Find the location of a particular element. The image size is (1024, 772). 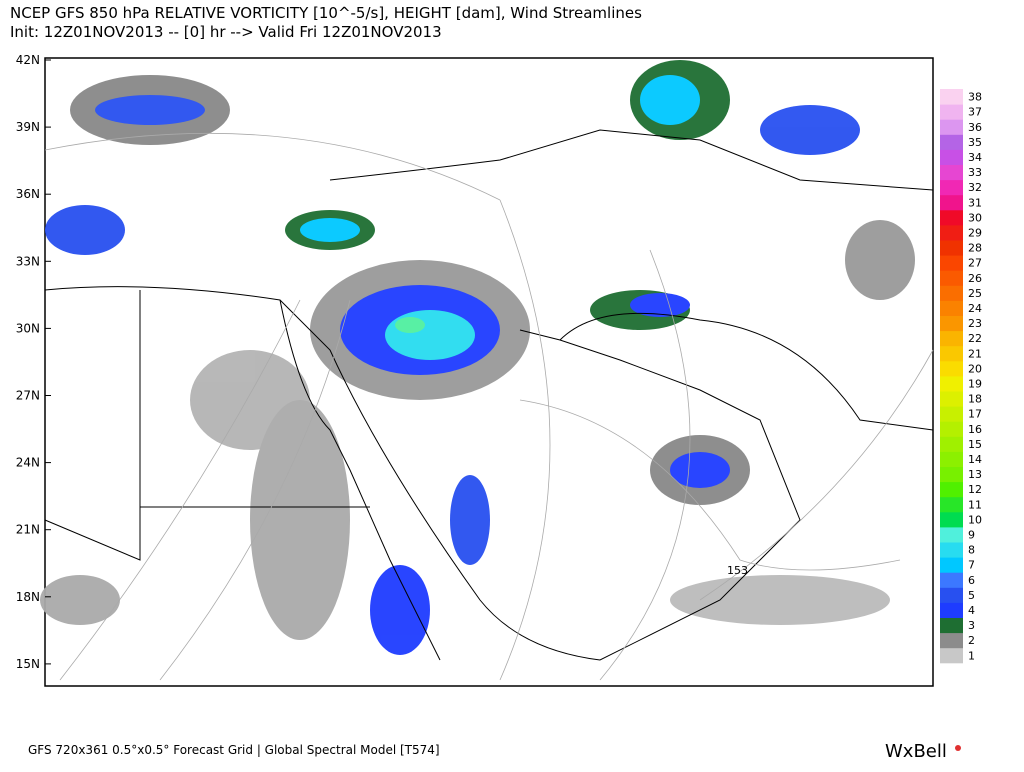

colorbar-label: 18 is located at coordinates (975, 399).